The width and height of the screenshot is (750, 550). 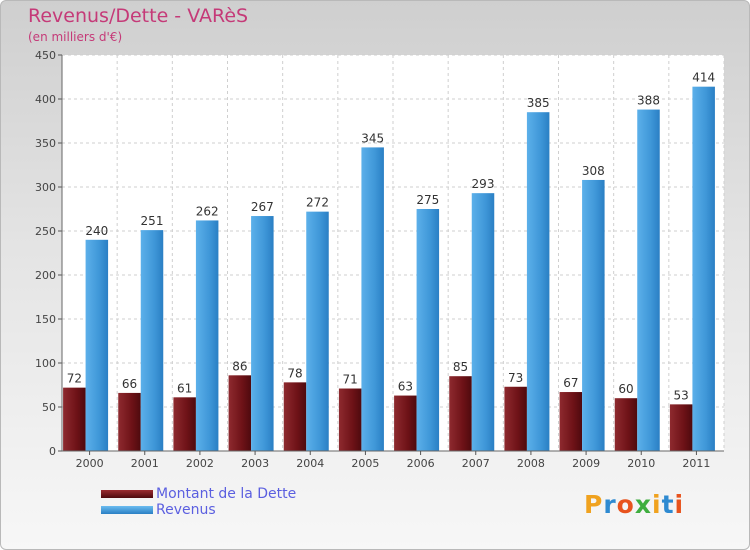 What do you see at coordinates (610, 504) in the screenshot?
I see `logo-letter: r` at bounding box center [610, 504].